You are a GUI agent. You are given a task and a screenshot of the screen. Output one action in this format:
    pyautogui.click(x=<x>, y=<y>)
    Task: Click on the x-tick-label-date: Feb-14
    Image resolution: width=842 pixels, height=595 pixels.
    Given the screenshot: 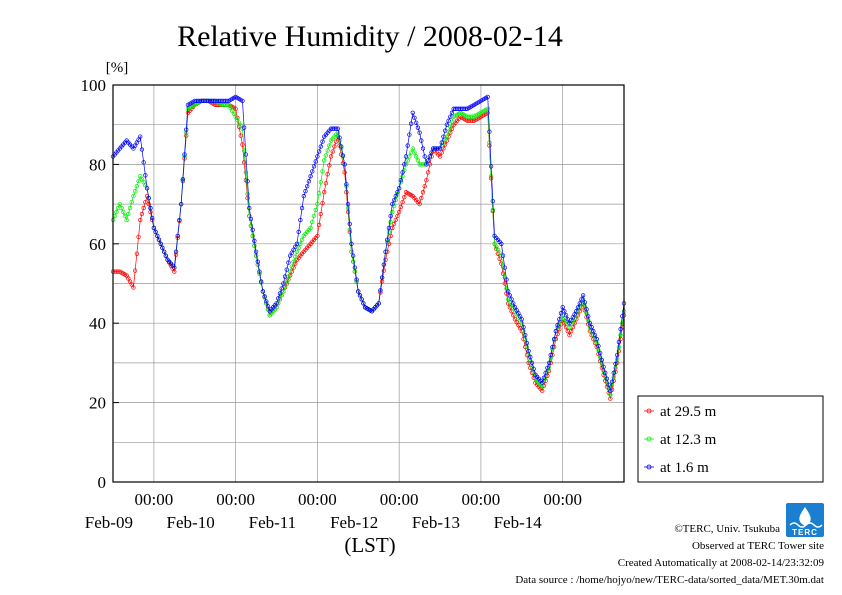 What is the action you would take?
    pyautogui.click(x=518, y=522)
    